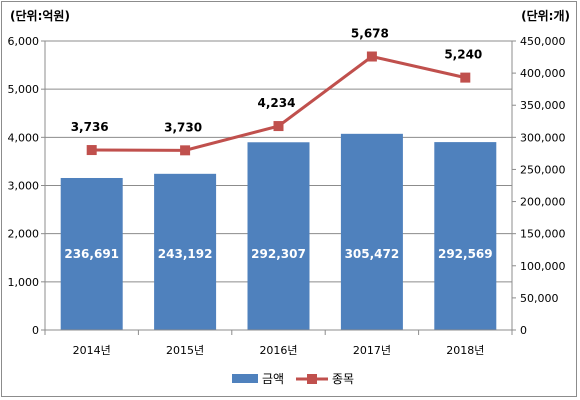 This screenshot has width=580, height=400. Describe the element at coordinates (465, 350) in the screenshot. I see `x-tick-label: 2018년` at that location.